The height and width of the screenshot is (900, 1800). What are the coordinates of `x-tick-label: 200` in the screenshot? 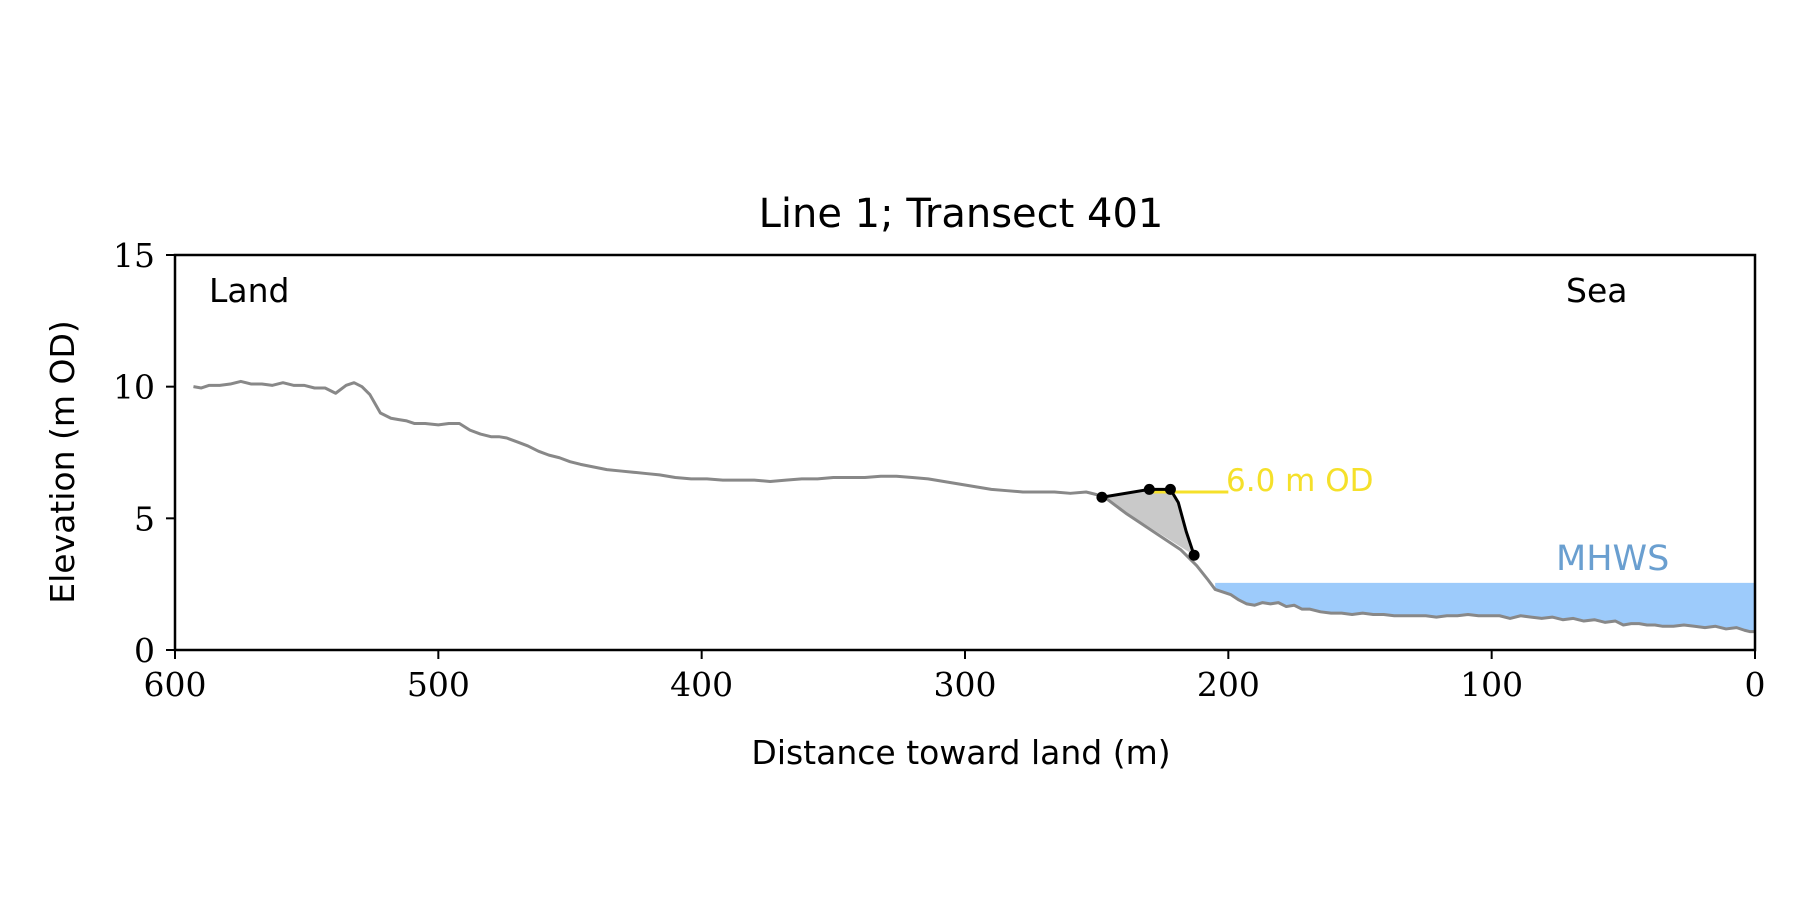 It's located at (1228, 684).